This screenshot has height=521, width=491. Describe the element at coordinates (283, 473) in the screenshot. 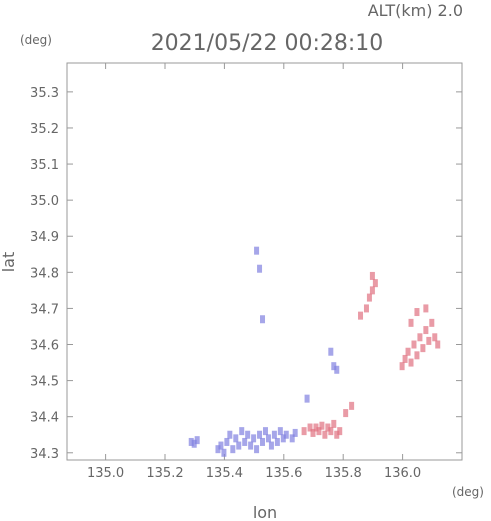

I see `x-tick-label: 135.6` at that location.